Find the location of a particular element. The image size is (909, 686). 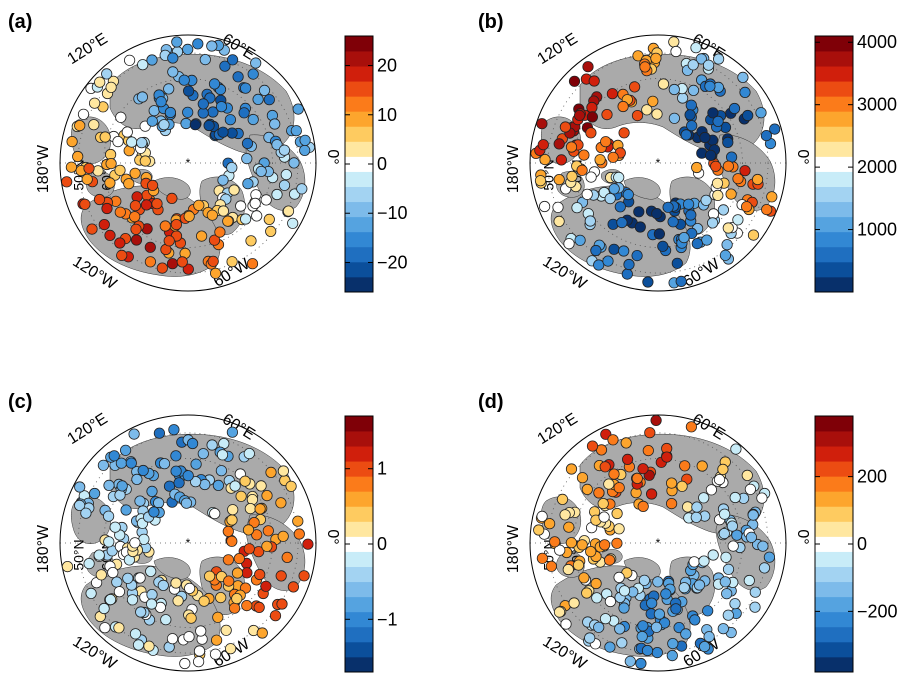

lon-label-180w: 180°W is located at coordinates (43, 168).